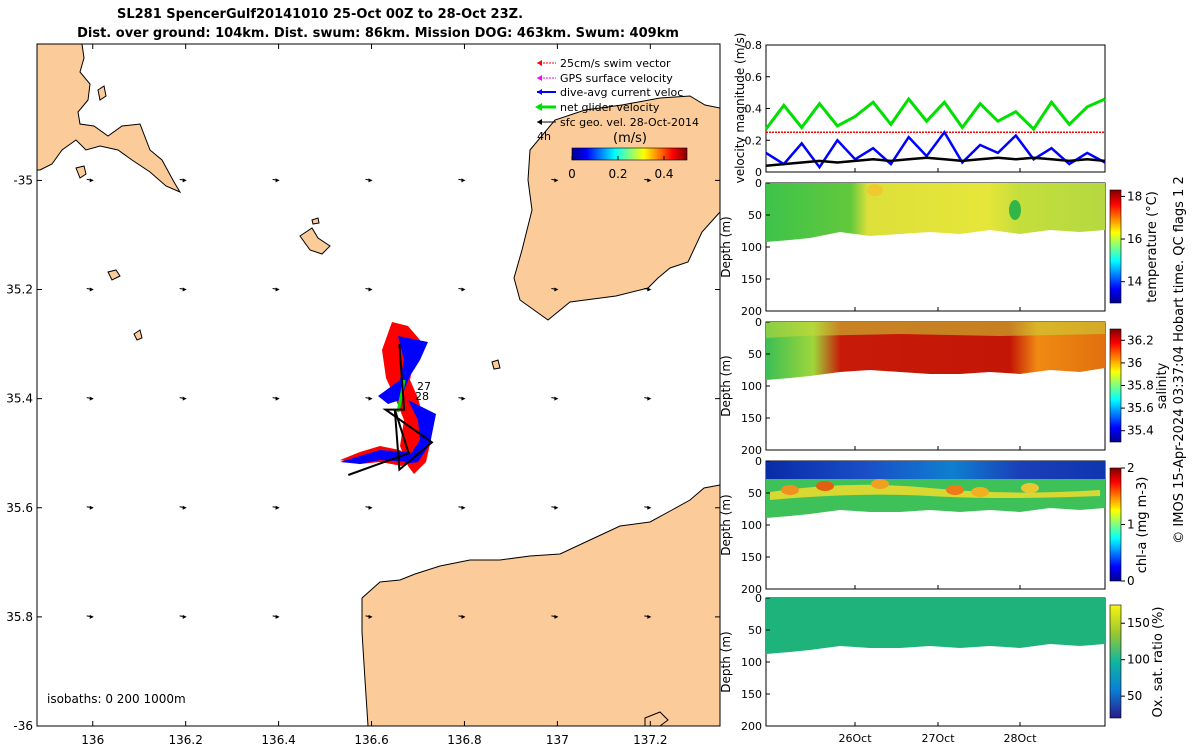 This screenshot has width=1200, height=750. I want to click on temperature-warm-patch, so click(875, 190).